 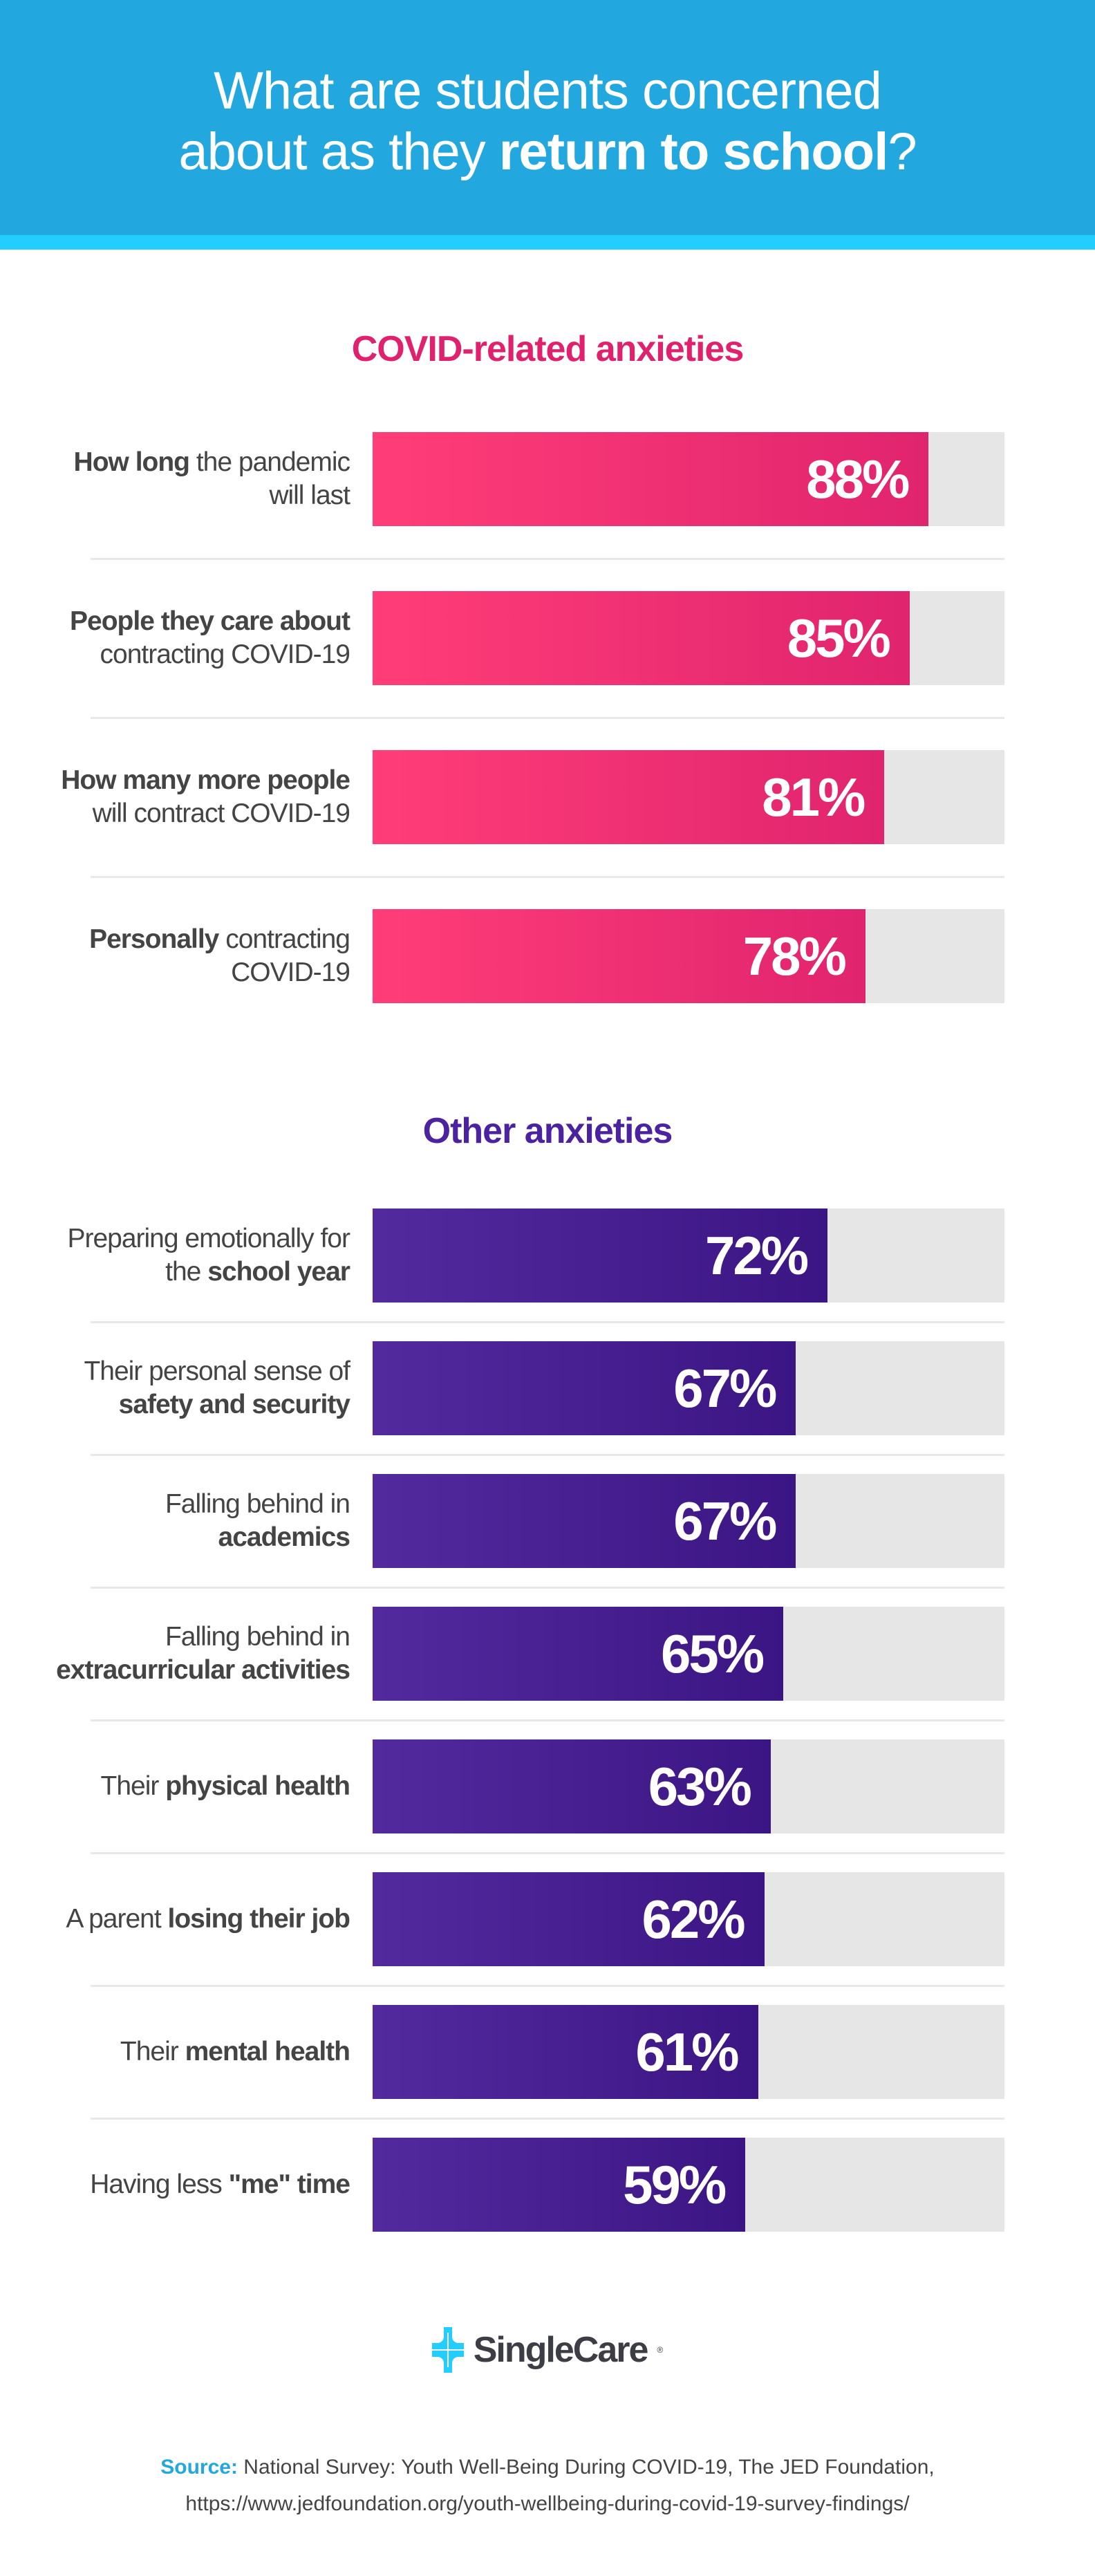 I want to click on title-line-2: about as they return to school?, so click(x=547, y=152).